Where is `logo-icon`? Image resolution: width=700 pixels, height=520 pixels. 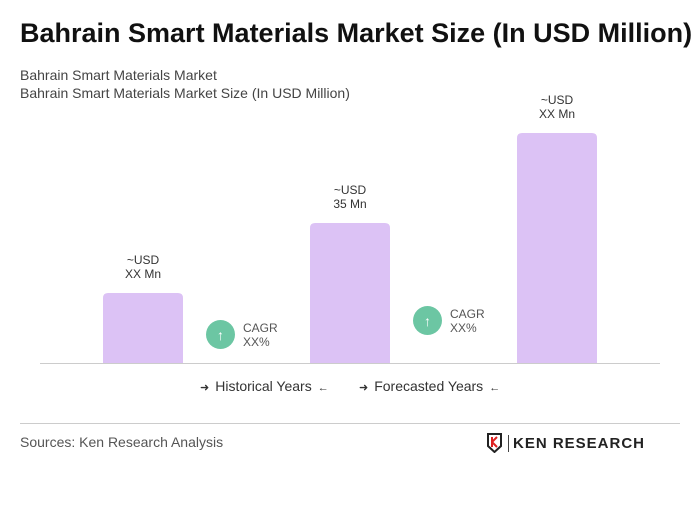 logo-icon is located at coordinates (494, 443).